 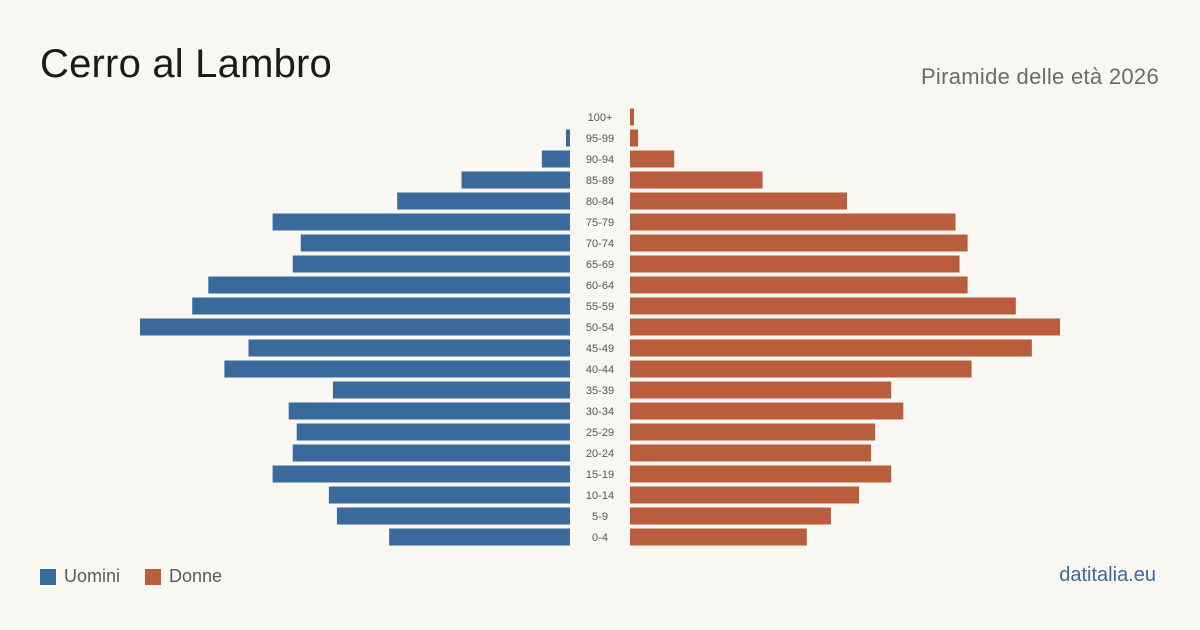 What do you see at coordinates (600, 139) in the screenshot?
I see `age-label-95-99: 95-99` at bounding box center [600, 139].